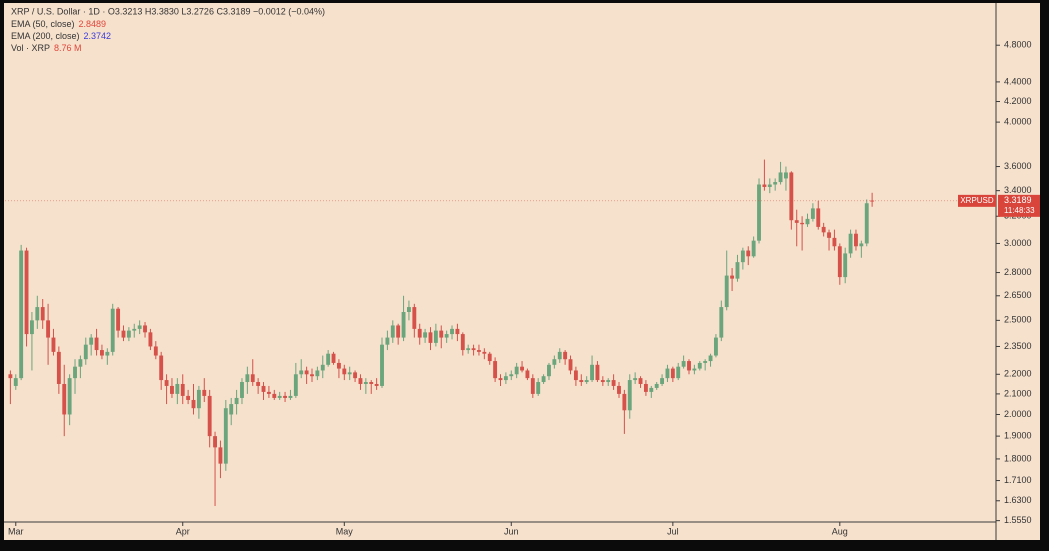  What do you see at coordinates (345, 531) in the screenshot?
I see `x-tick-label: May` at bounding box center [345, 531].